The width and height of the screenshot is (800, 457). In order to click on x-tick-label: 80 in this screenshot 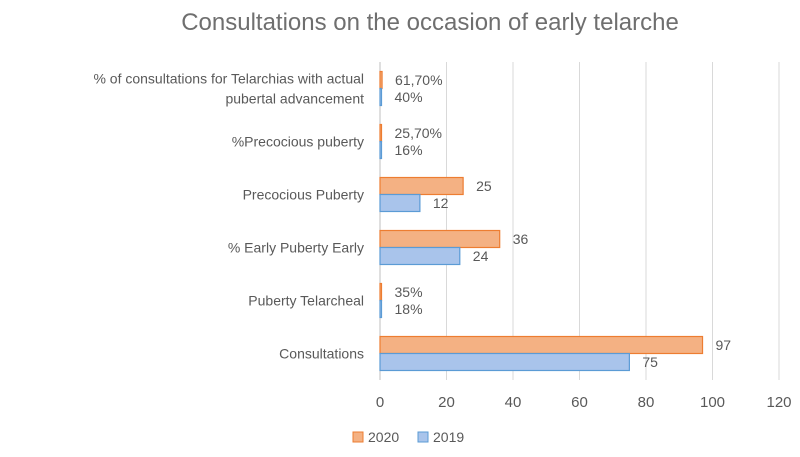, I will do `click(646, 402)`.